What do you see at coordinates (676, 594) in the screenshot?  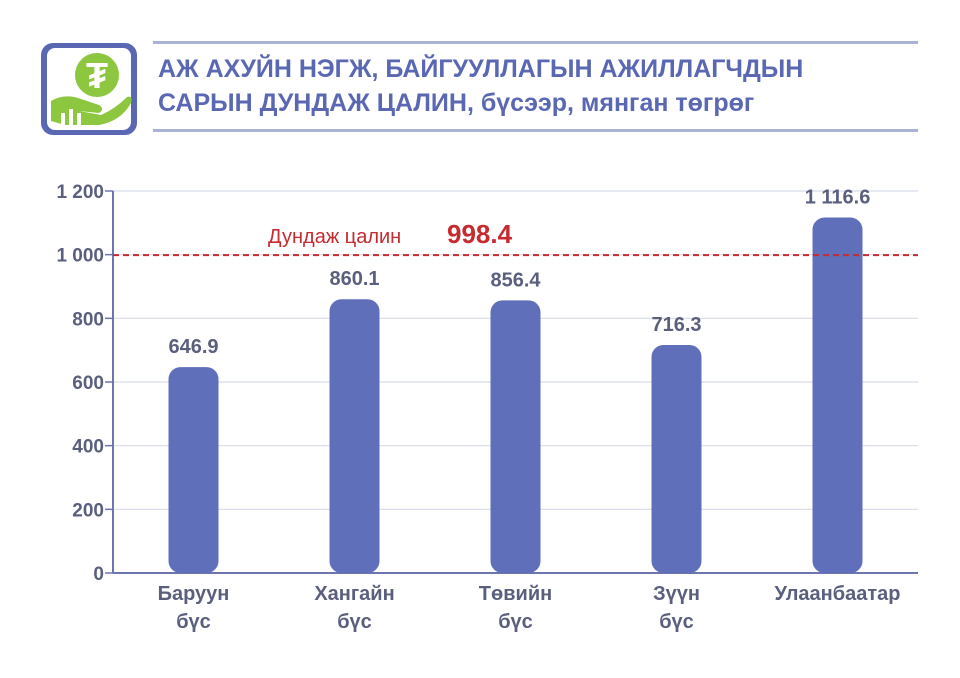 I see `x-tick-label: Зүүн` at bounding box center [676, 594].